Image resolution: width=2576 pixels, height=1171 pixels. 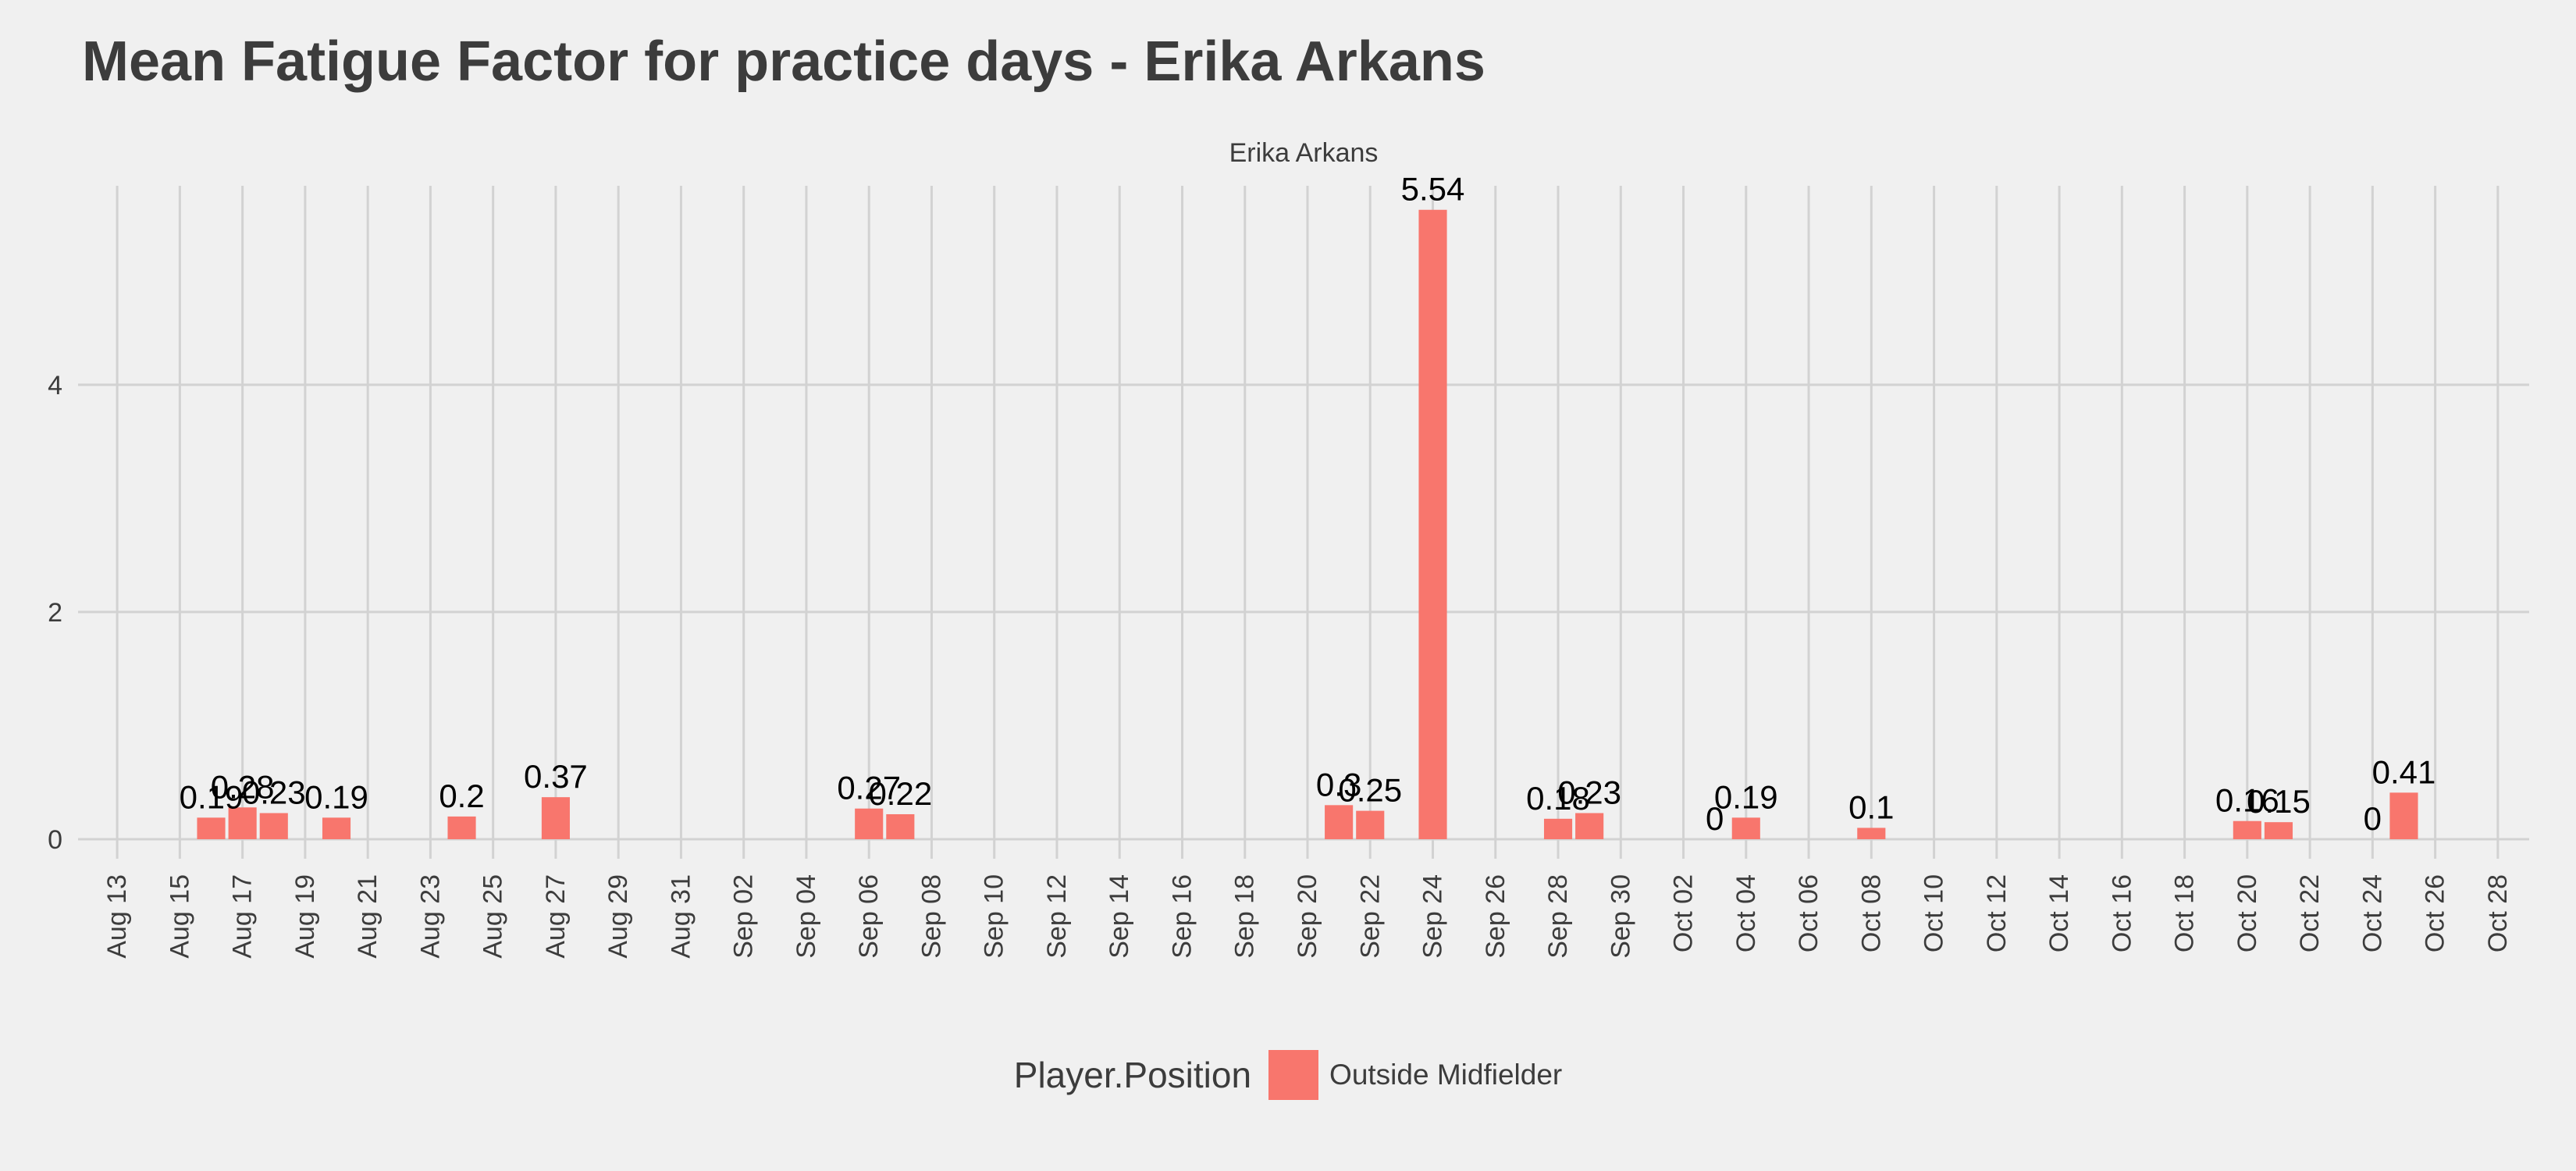 I want to click on x-tick-label: Oct 18, so click(x=2185, y=913).